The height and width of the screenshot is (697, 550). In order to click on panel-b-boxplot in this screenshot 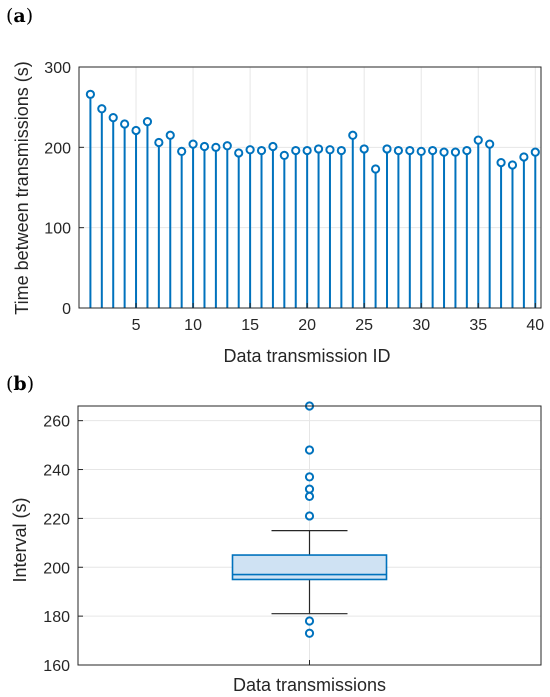, I will do `click(309, 519)`.